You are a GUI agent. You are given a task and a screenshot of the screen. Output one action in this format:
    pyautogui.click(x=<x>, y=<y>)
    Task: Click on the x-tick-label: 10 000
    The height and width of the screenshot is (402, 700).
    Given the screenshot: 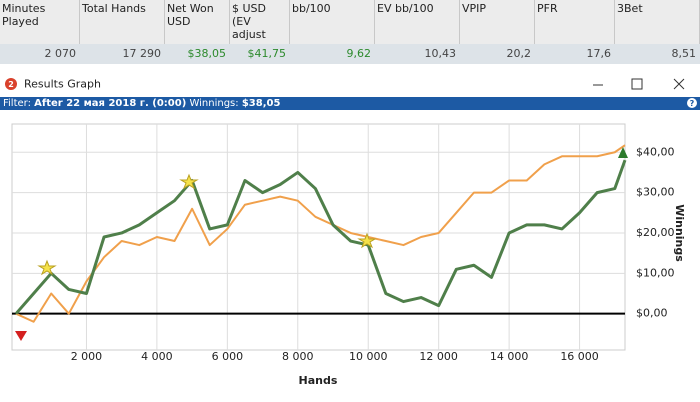 What is the action you would take?
    pyautogui.click(x=368, y=356)
    